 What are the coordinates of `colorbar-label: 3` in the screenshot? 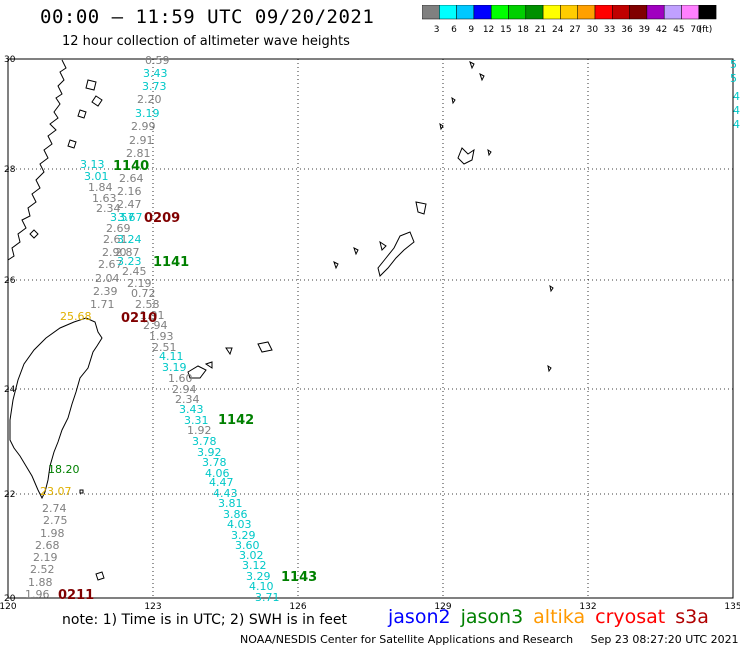 It's located at (437, 30).